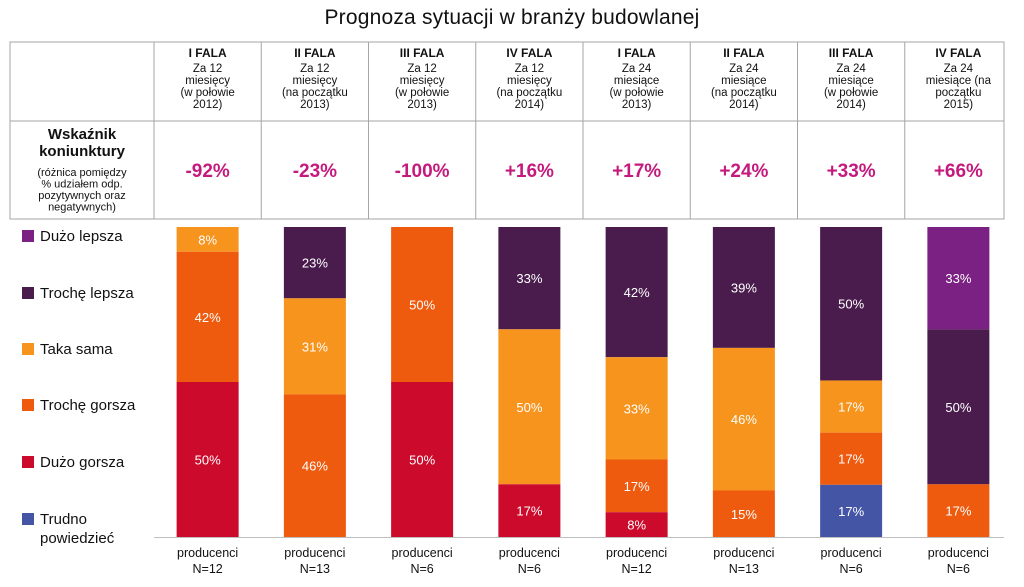  I want to click on kpi-value: +24%, so click(743, 171).